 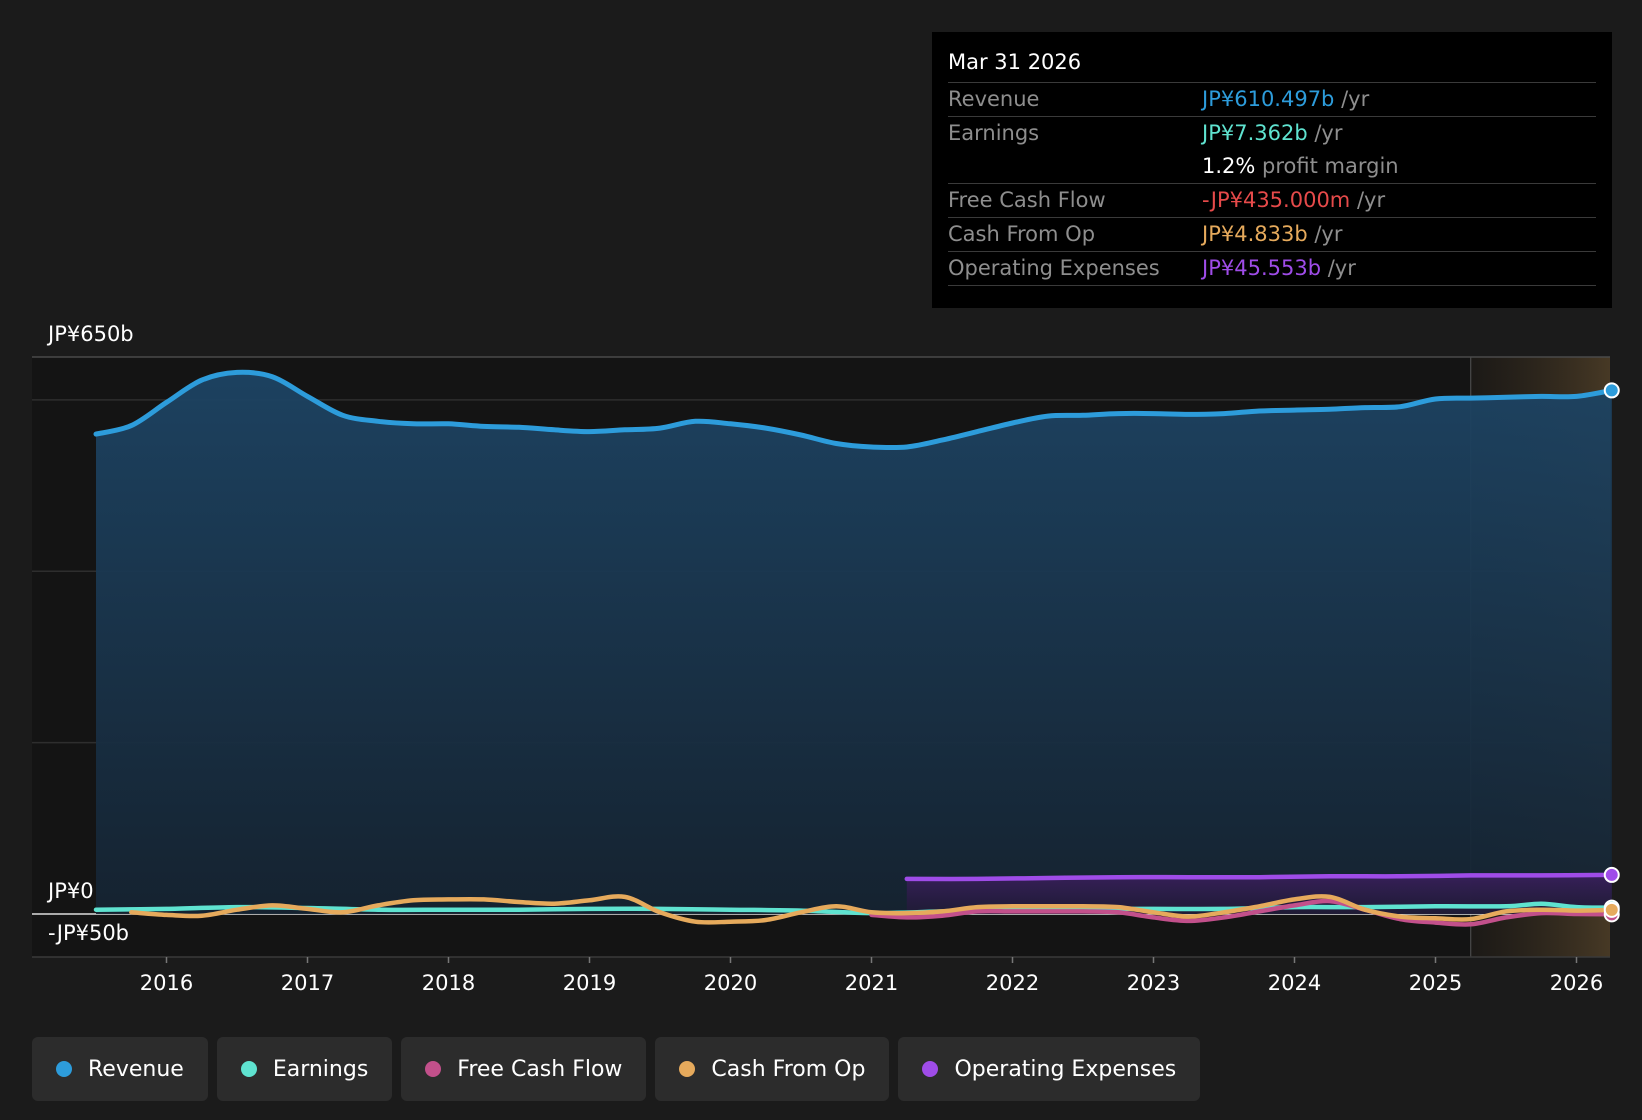 What do you see at coordinates (730, 983) in the screenshot?
I see `x-tick-label: 2020` at bounding box center [730, 983].